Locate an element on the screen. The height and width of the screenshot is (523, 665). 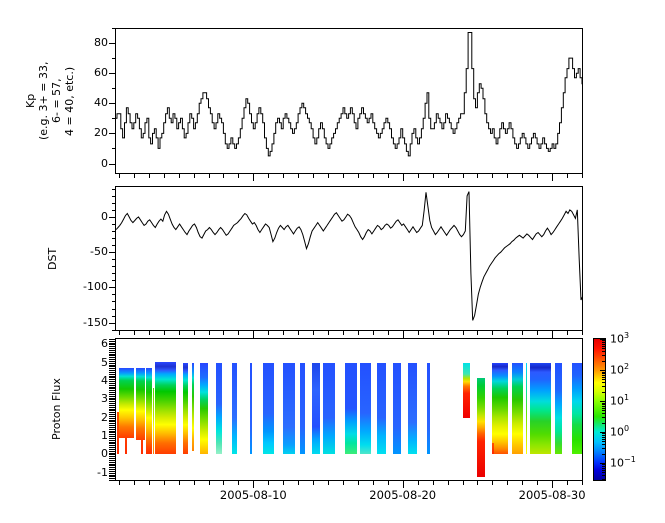
colorbar-tick is located at coordinates (602, 463).